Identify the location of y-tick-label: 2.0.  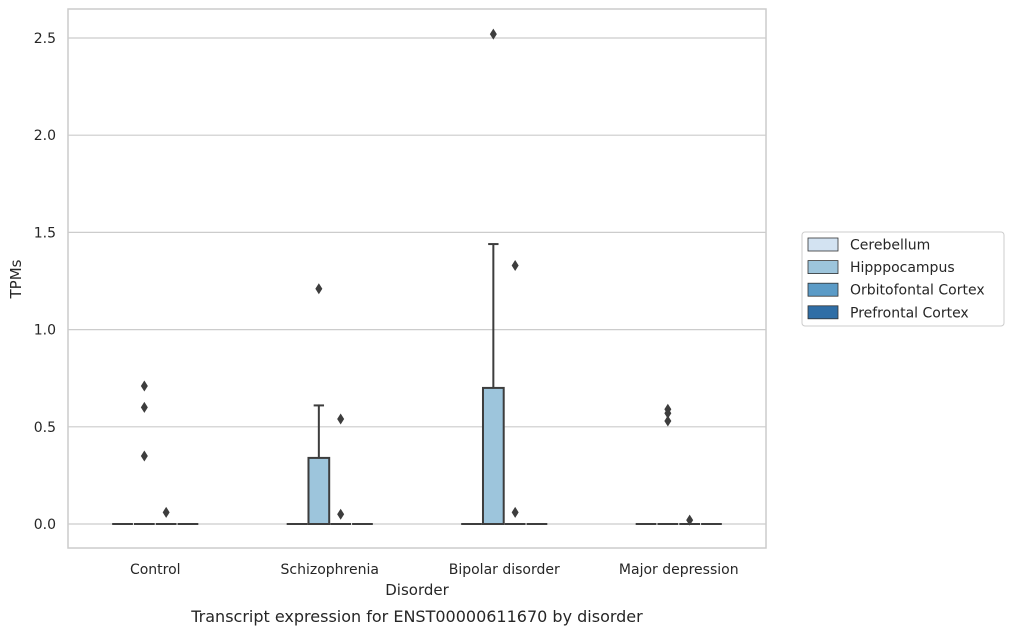
(45, 136).